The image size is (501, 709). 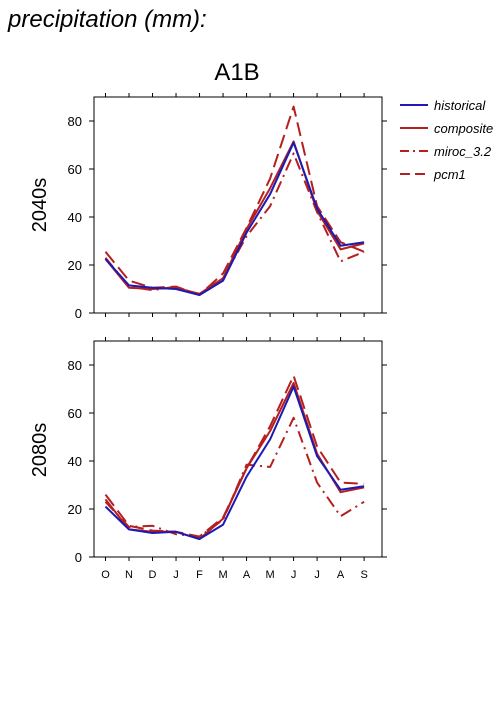 I want to click on legend-label-historical: historical, so click(x=460, y=105).